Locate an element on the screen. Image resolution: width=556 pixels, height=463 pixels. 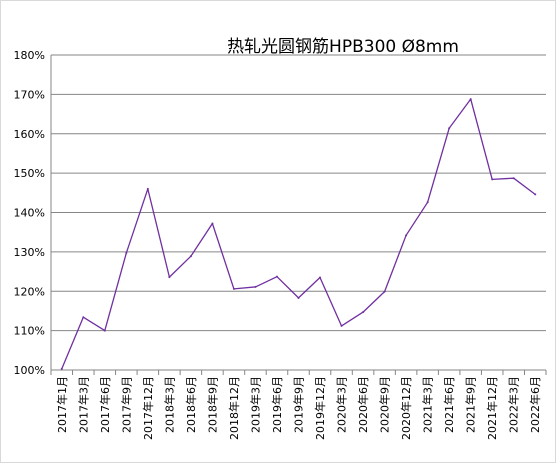
x-tick-label: 2022年6月 is located at coordinates (535, 404).